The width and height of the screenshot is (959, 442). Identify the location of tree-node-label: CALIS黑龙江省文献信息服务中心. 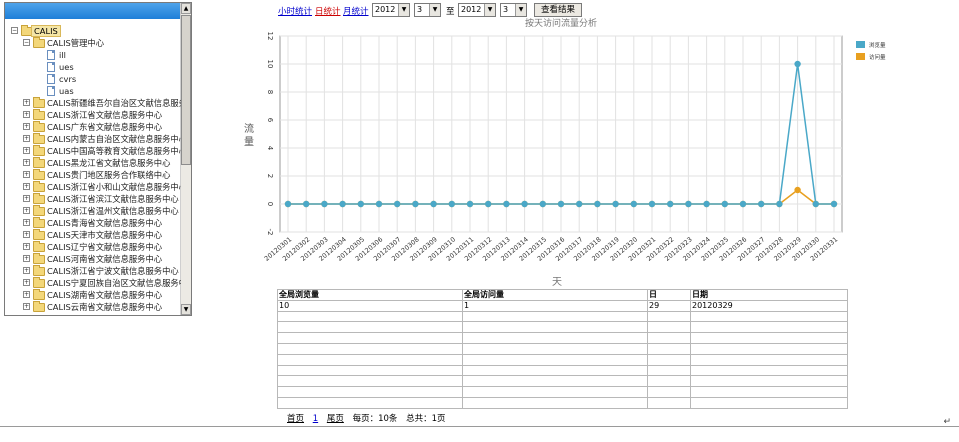
(109, 163).